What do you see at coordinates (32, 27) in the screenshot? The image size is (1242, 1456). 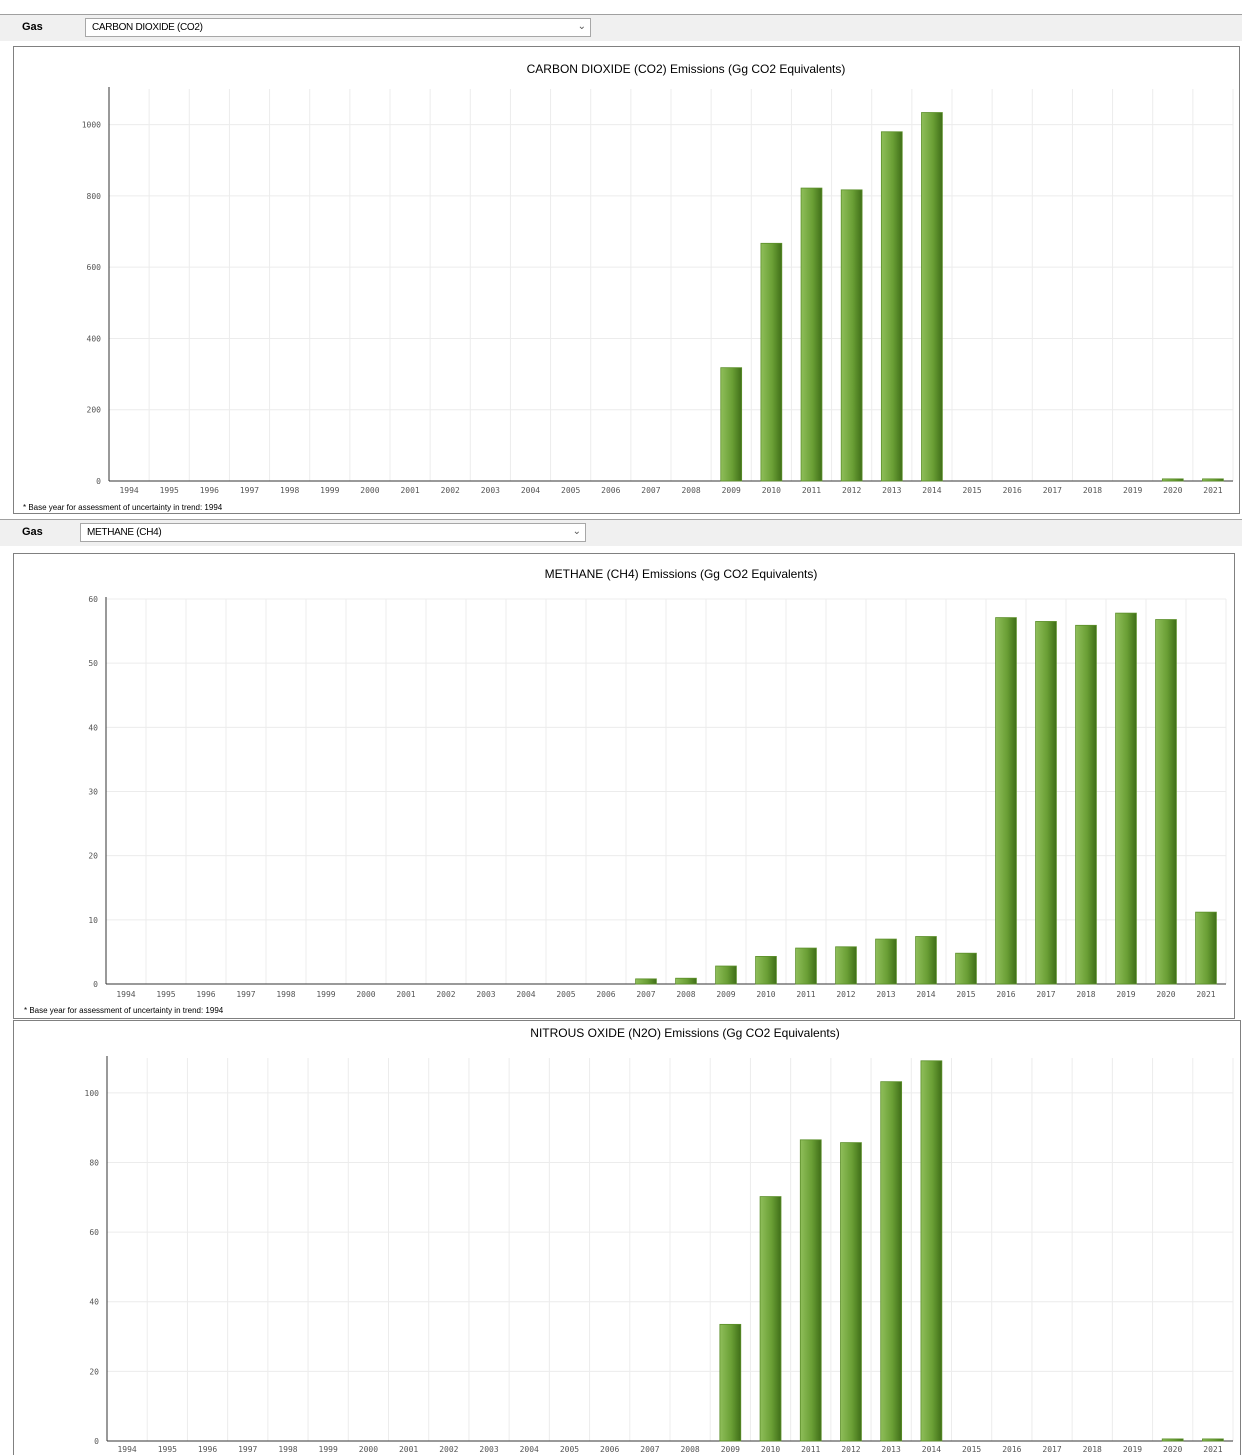 I see `gas-label: Gas` at bounding box center [32, 27].